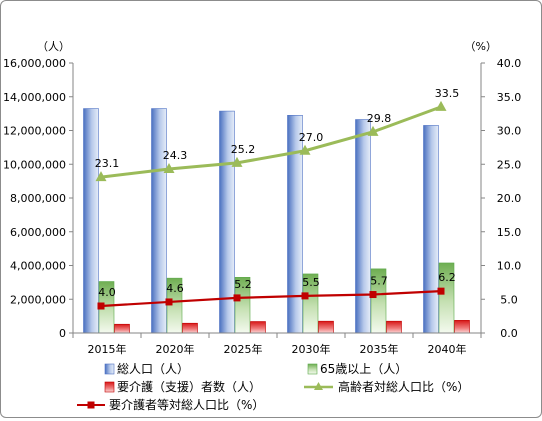 This screenshot has width=542, height=421. I want to click on line-care-ratio, so click(271, 299).